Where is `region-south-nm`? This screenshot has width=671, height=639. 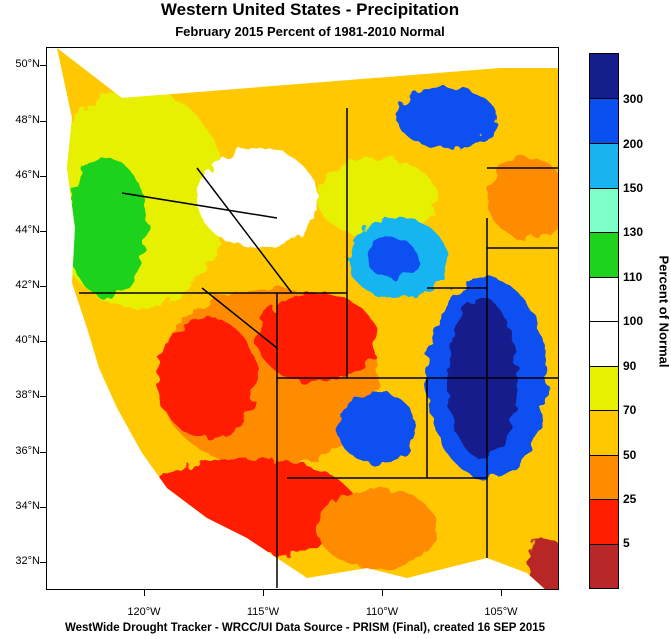
region-south-nm is located at coordinates (377, 528).